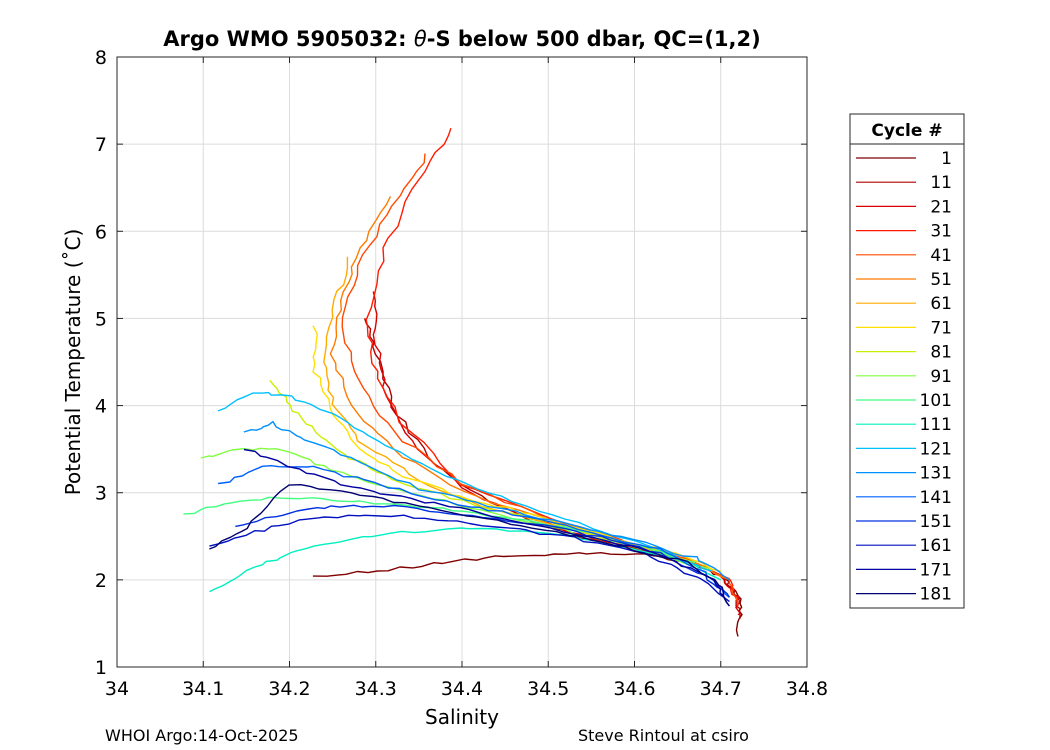 The height and width of the screenshot is (750, 1050). I want to click on legend-label-81: 81, so click(941, 353).